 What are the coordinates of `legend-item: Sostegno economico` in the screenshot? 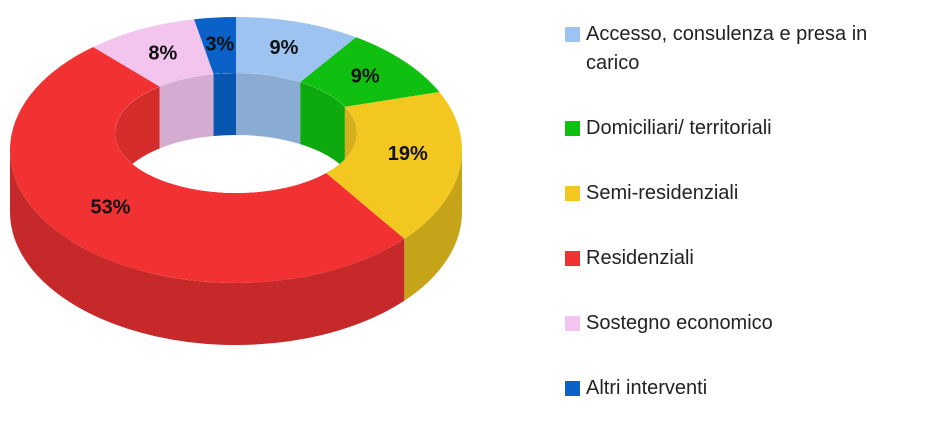 It's located at (745, 323).